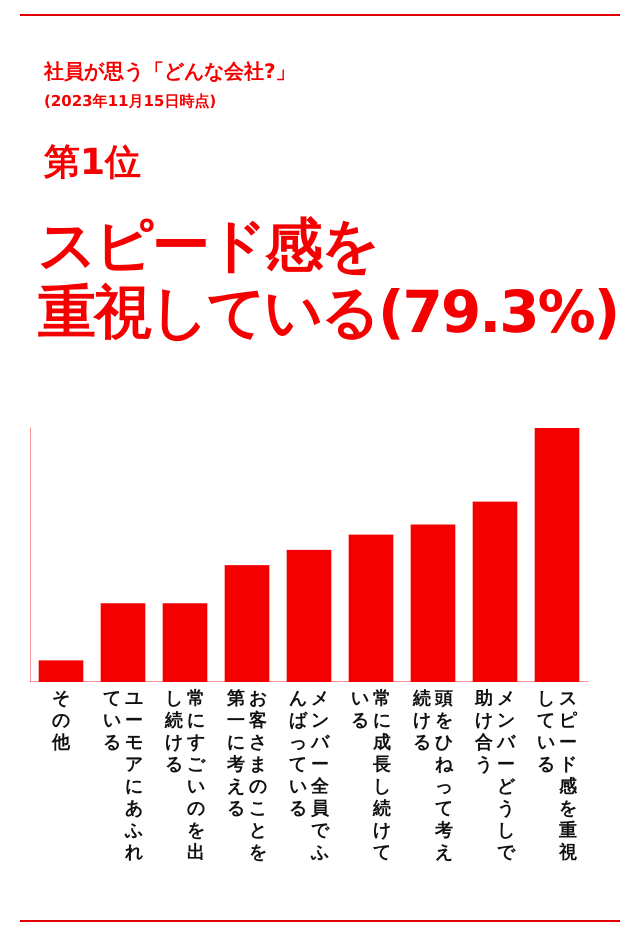 The image size is (640, 937). I want to click on category-label: 常に成長し続けている, so click(371, 775).